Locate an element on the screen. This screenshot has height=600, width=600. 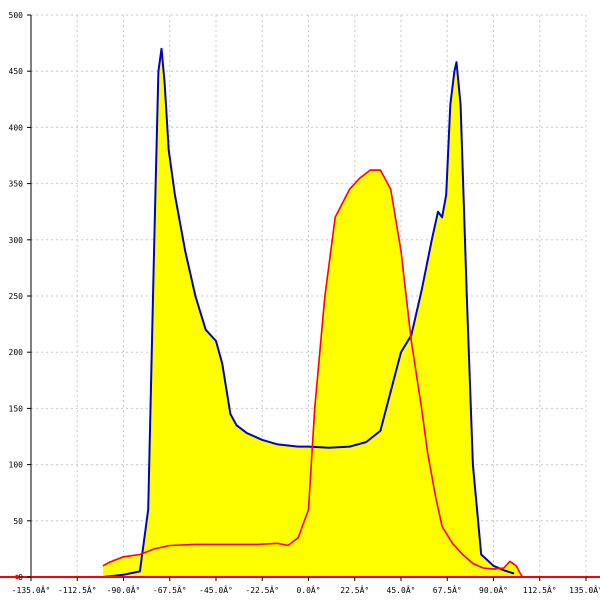
x-tick-label: 45.0Â° is located at coordinates (401, 589).